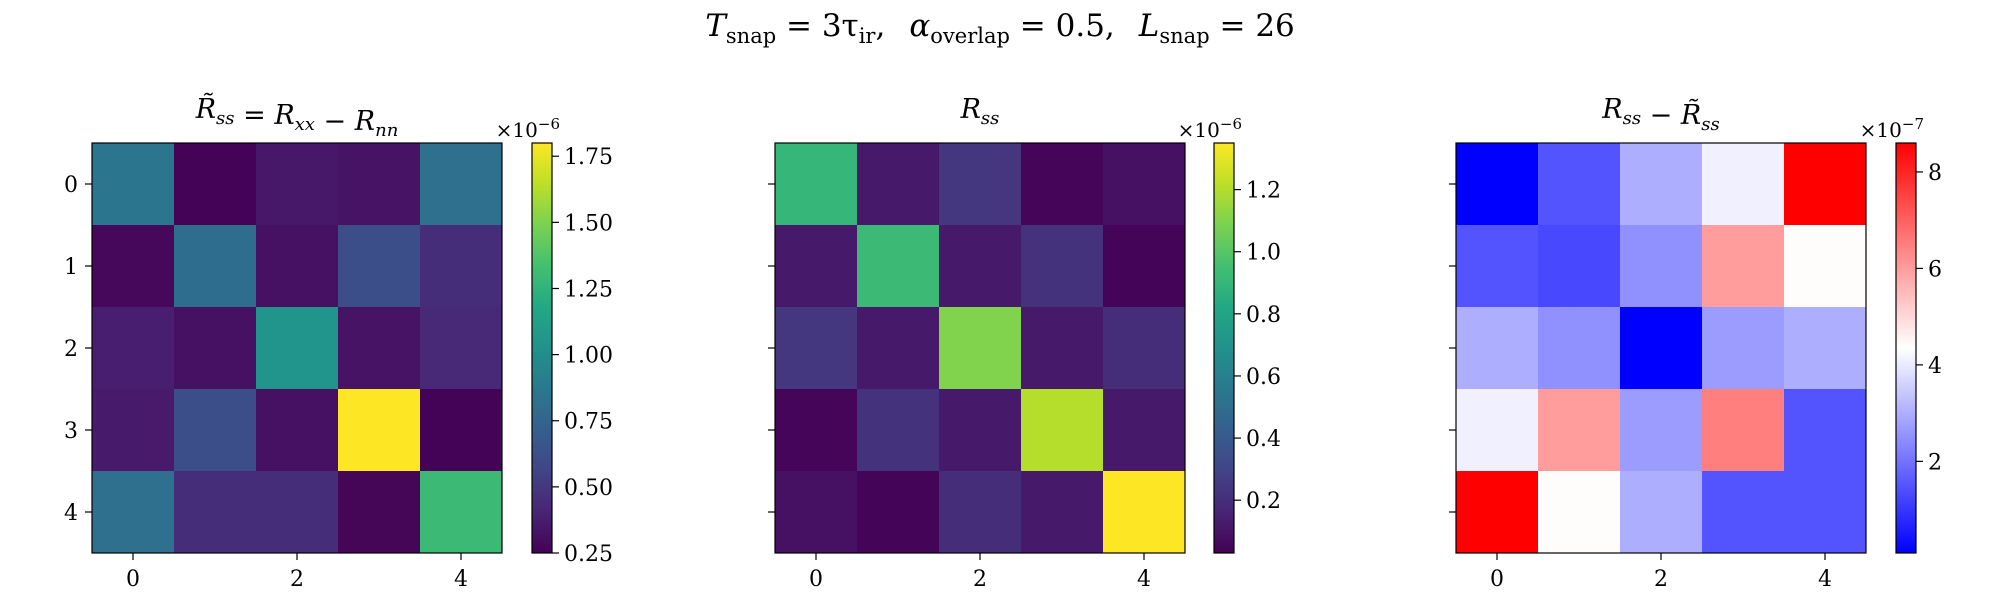 The image size is (2000, 600). I want to click on l-snap-label: L, so click(1149, 26).